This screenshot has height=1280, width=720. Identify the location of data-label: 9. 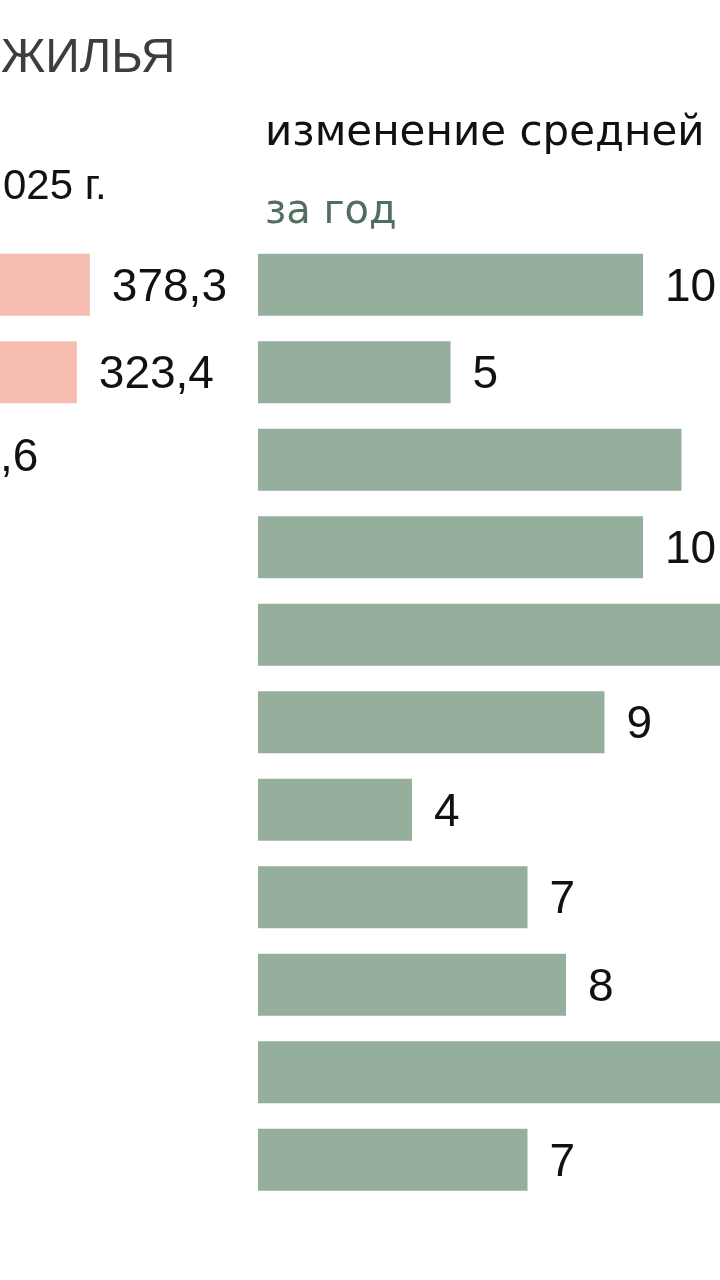
(639, 722).